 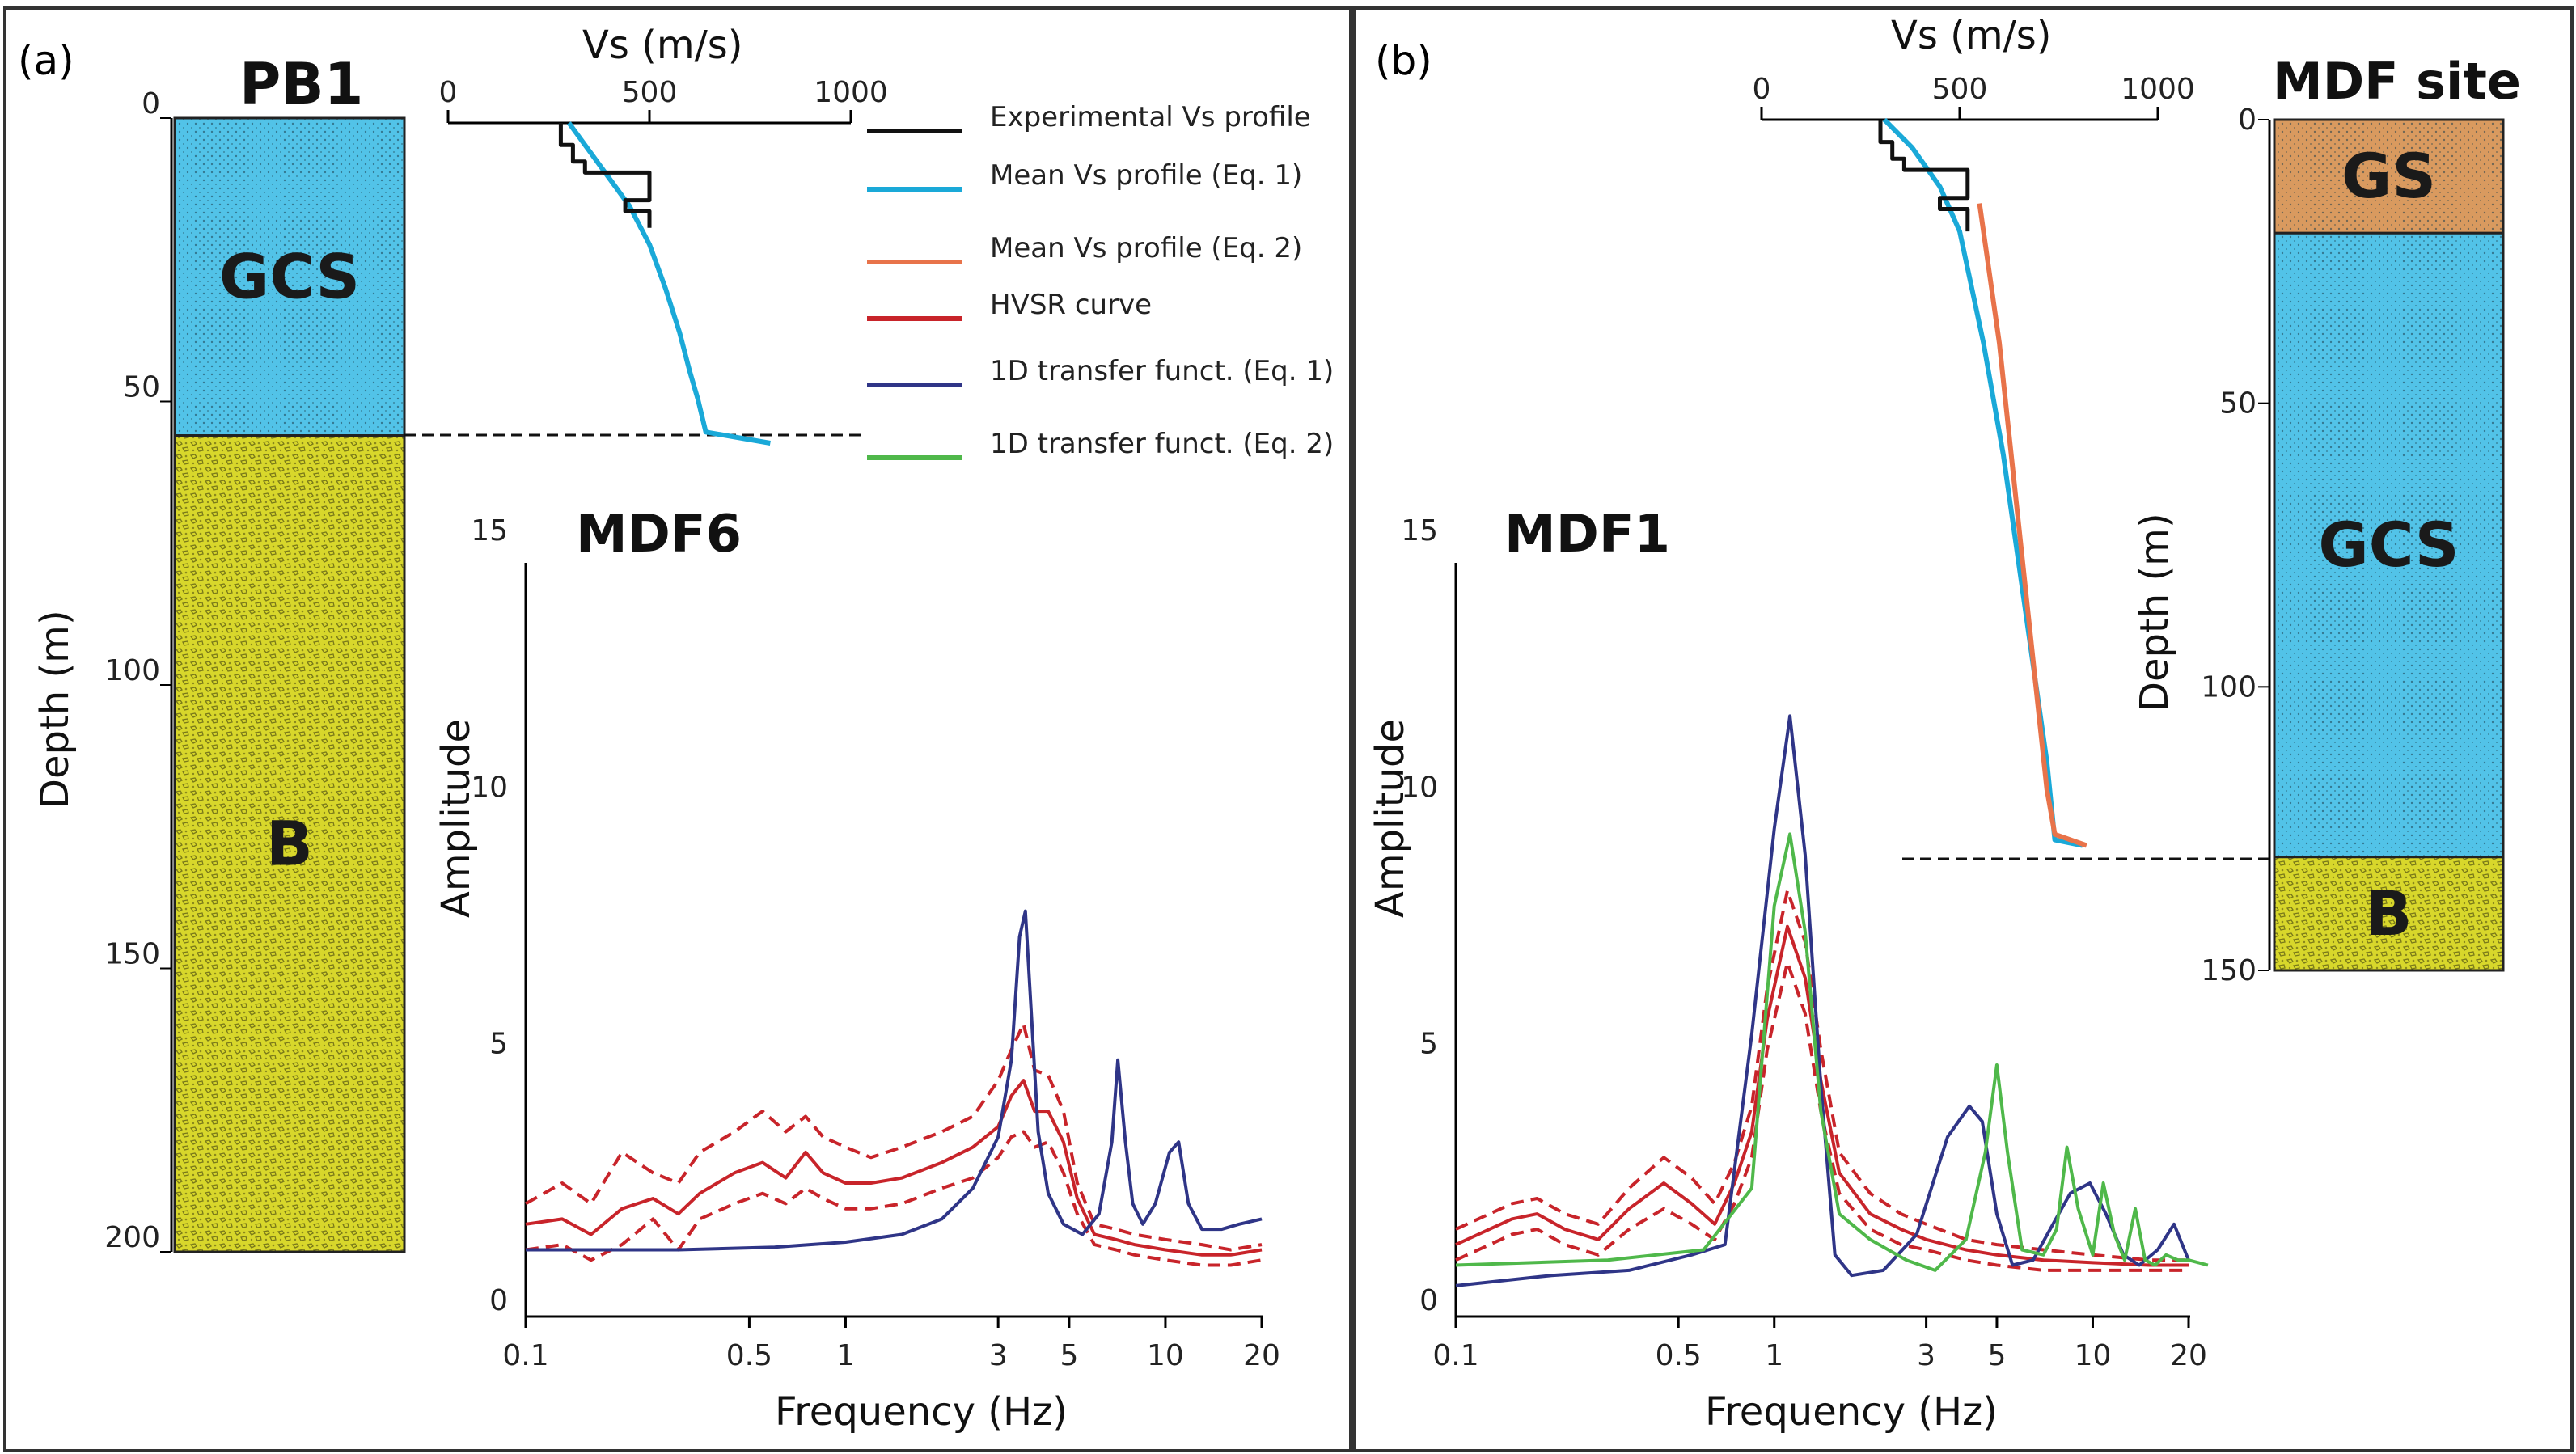 I want to click on amp-ylabel-a: Amplitude, so click(x=457, y=818).